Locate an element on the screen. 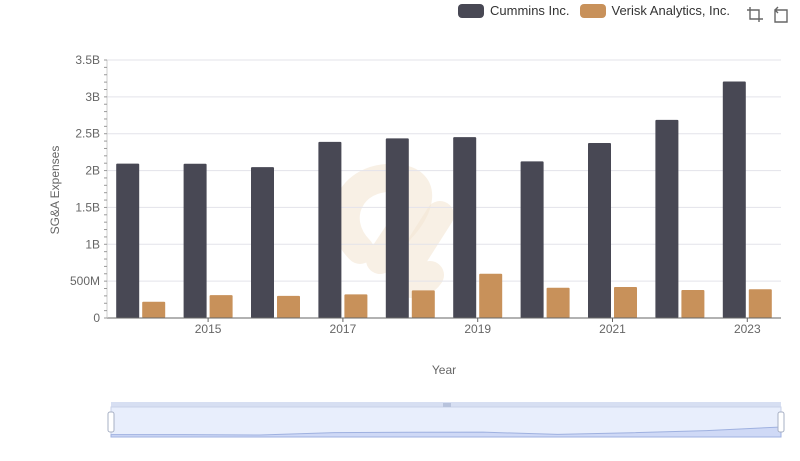 The height and width of the screenshot is (461, 800). bar-verisk-2021 is located at coordinates (625, 302).